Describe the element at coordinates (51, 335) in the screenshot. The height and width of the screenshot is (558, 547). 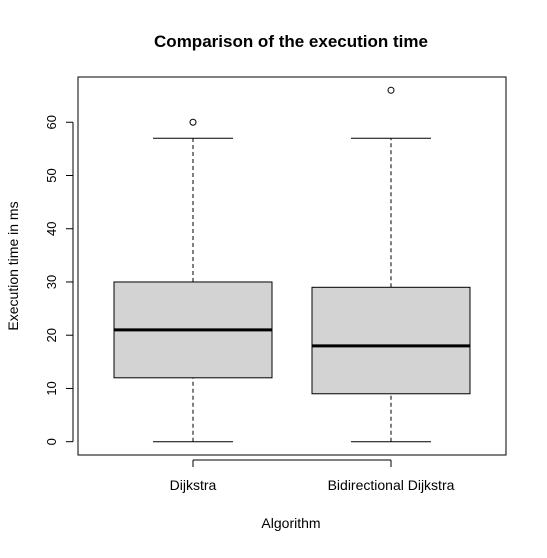
I see `y-tick-label: 20` at that location.